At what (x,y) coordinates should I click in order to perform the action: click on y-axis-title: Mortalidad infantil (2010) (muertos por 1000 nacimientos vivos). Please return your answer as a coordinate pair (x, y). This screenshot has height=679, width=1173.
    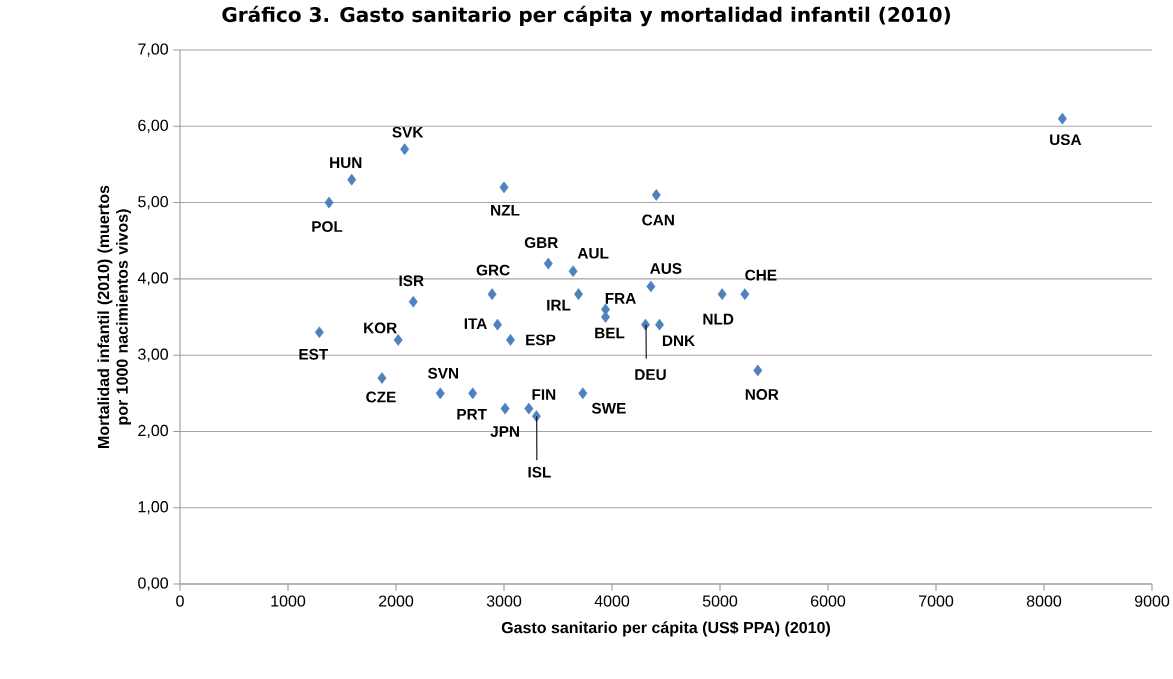
    Looking at the image, I should click on (114, 316).